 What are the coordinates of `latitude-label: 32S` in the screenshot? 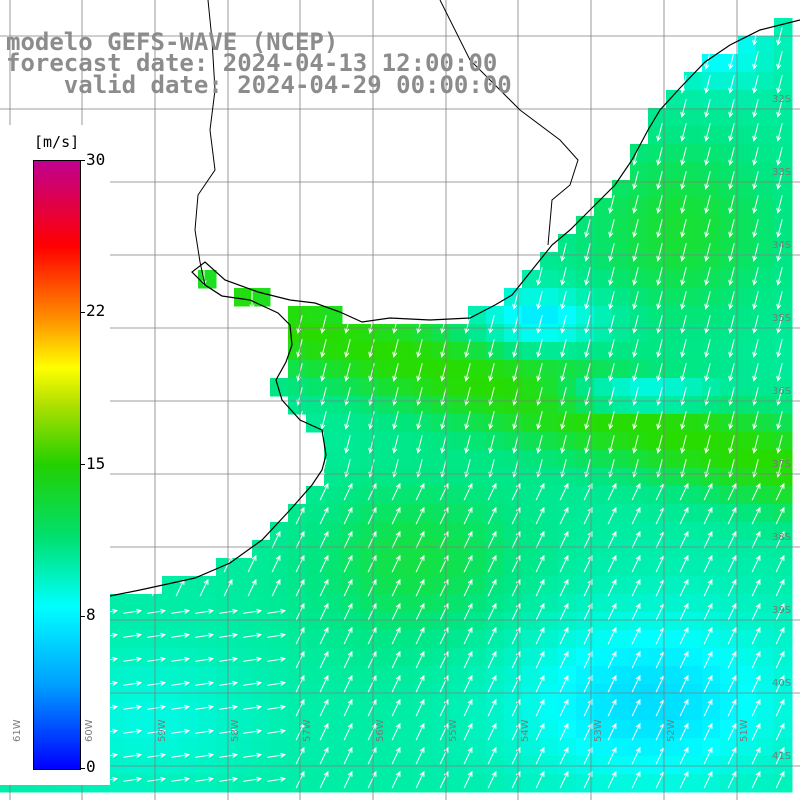 It's located at (782, 99).